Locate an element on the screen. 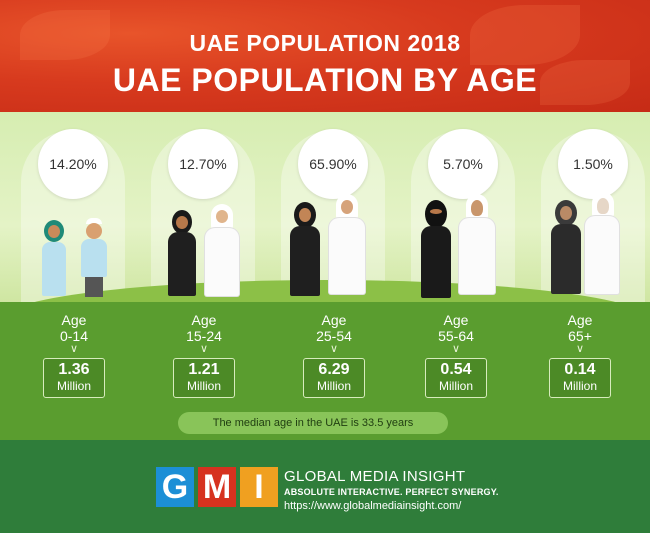 The image size is (650, 533). percent-bubble: 1.50% is located at coordinates (593, 164).